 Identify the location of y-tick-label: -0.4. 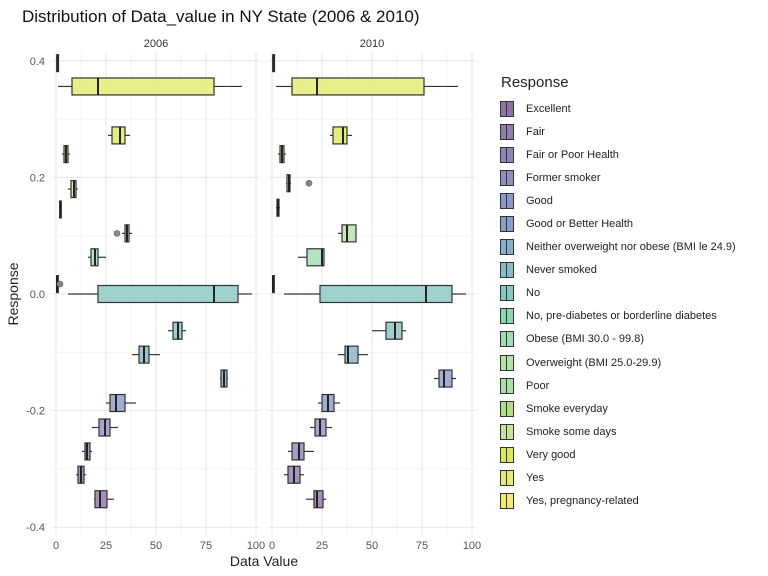
(35, 528).